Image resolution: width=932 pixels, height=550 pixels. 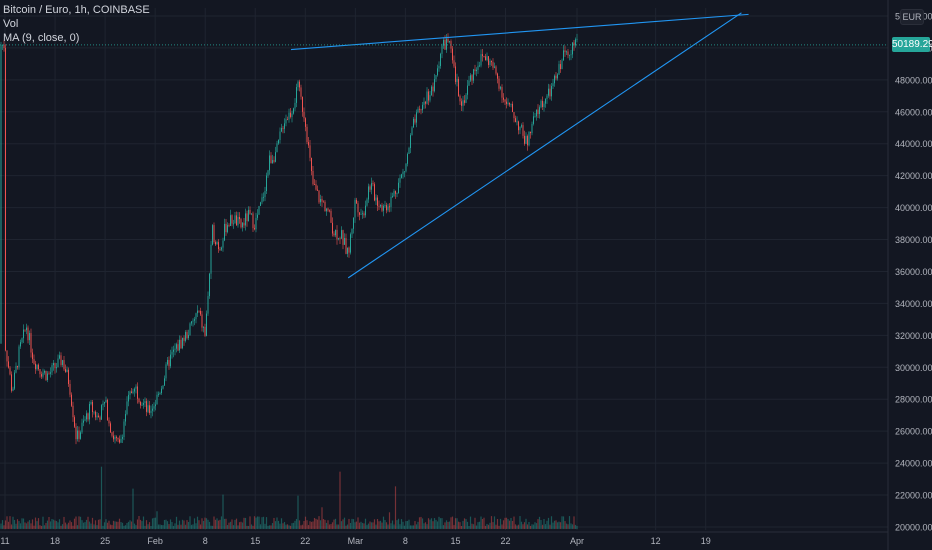 I want to click on volume-indicator-label: Vol, so click(x=11, y=24).